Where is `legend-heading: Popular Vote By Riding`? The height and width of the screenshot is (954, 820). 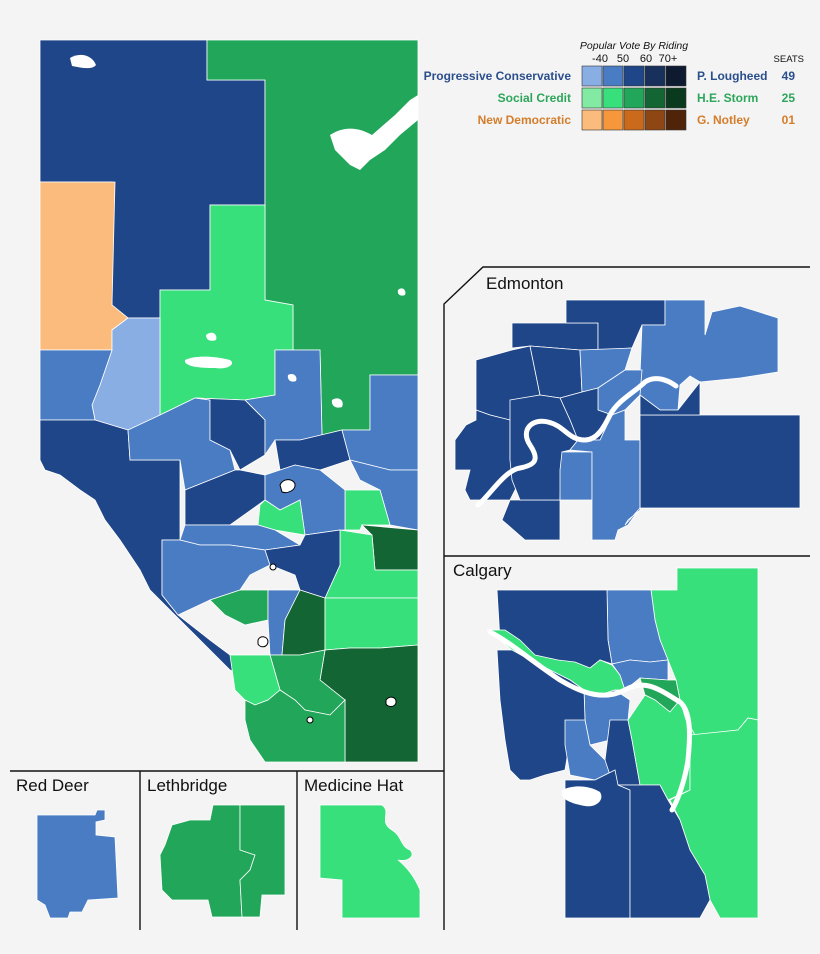
legend-heading: Popular Vote By Riding is located at coordinates (634, 46).